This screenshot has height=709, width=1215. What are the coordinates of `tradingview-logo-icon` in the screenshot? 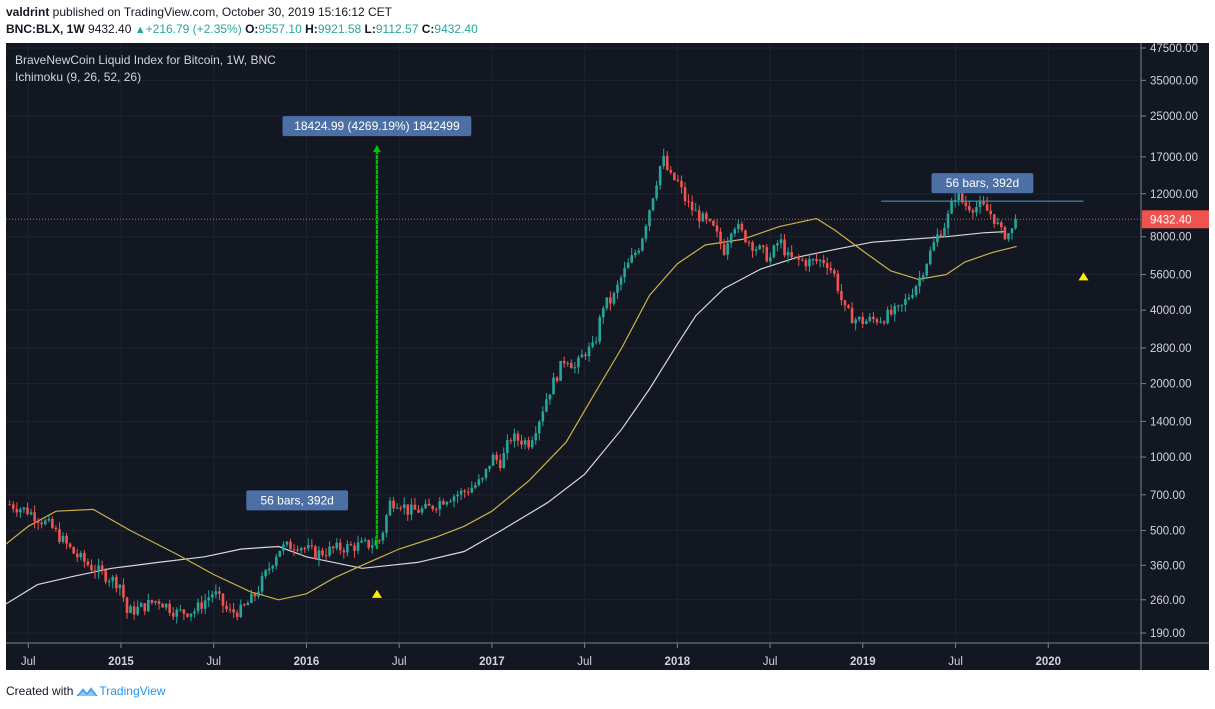 It's located at (87, 691).